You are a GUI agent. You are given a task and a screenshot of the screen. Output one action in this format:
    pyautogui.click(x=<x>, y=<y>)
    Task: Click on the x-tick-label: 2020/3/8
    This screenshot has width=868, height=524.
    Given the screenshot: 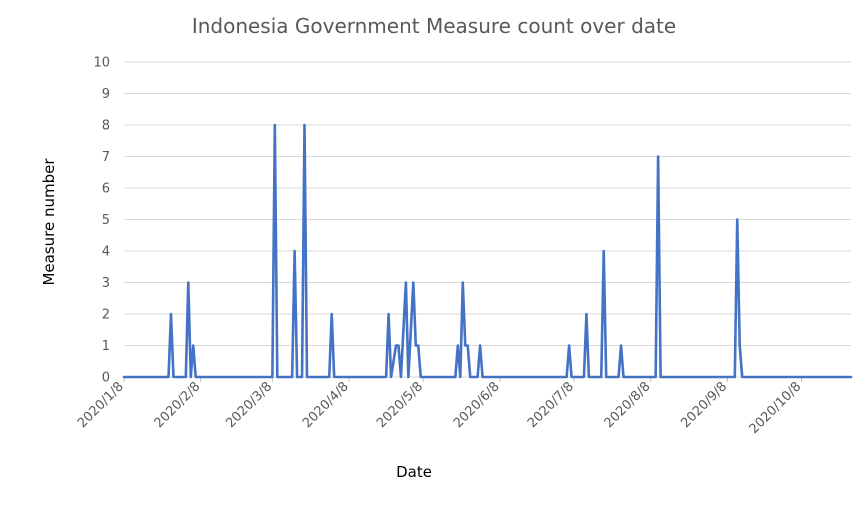 What is the action you would take?
    pyautogui.click(x=249, y=405)
    